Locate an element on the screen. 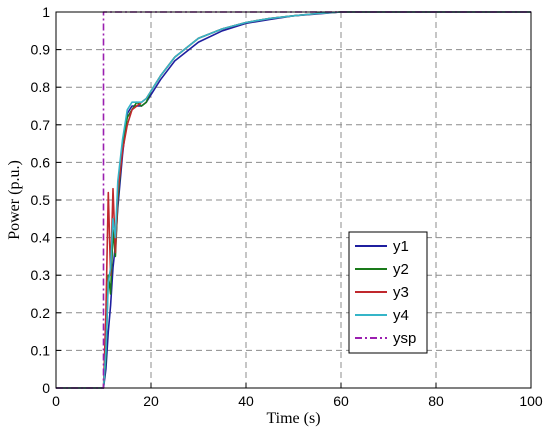 This screenshot has height=432, width=550. y-tick-label: 1 is located at coordinates (46, 12).